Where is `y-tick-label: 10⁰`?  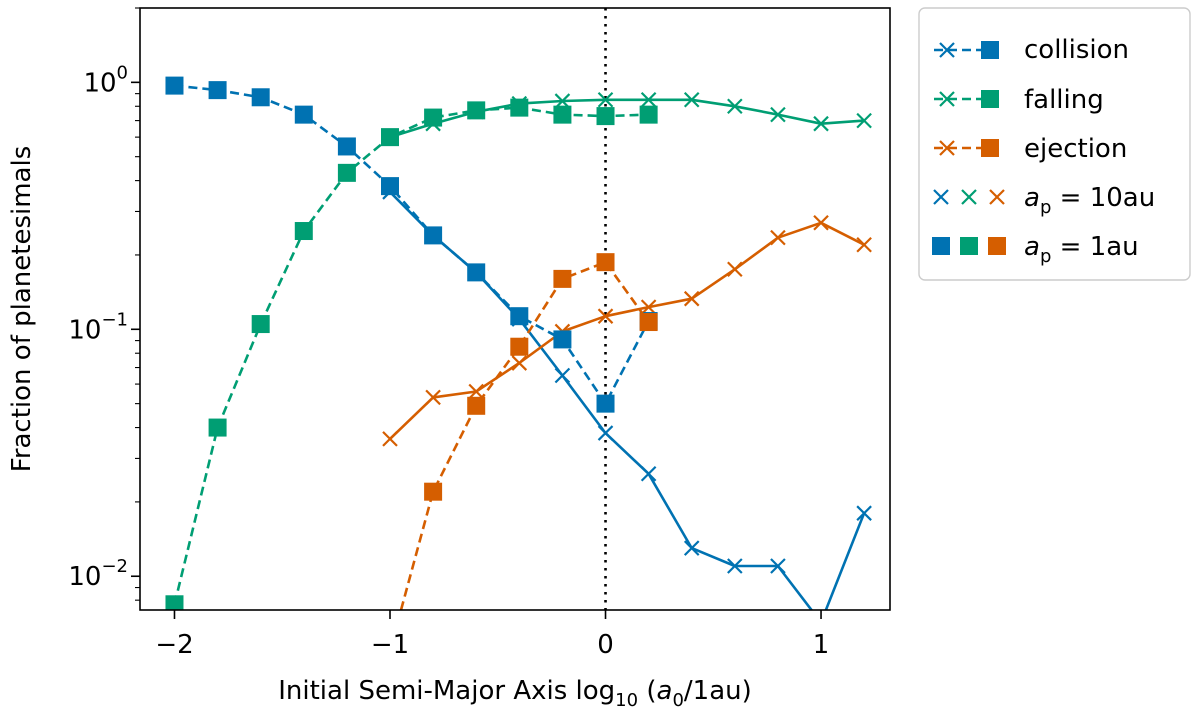
y-tick-label: 10⁰ is located at coordinates (105, 80).